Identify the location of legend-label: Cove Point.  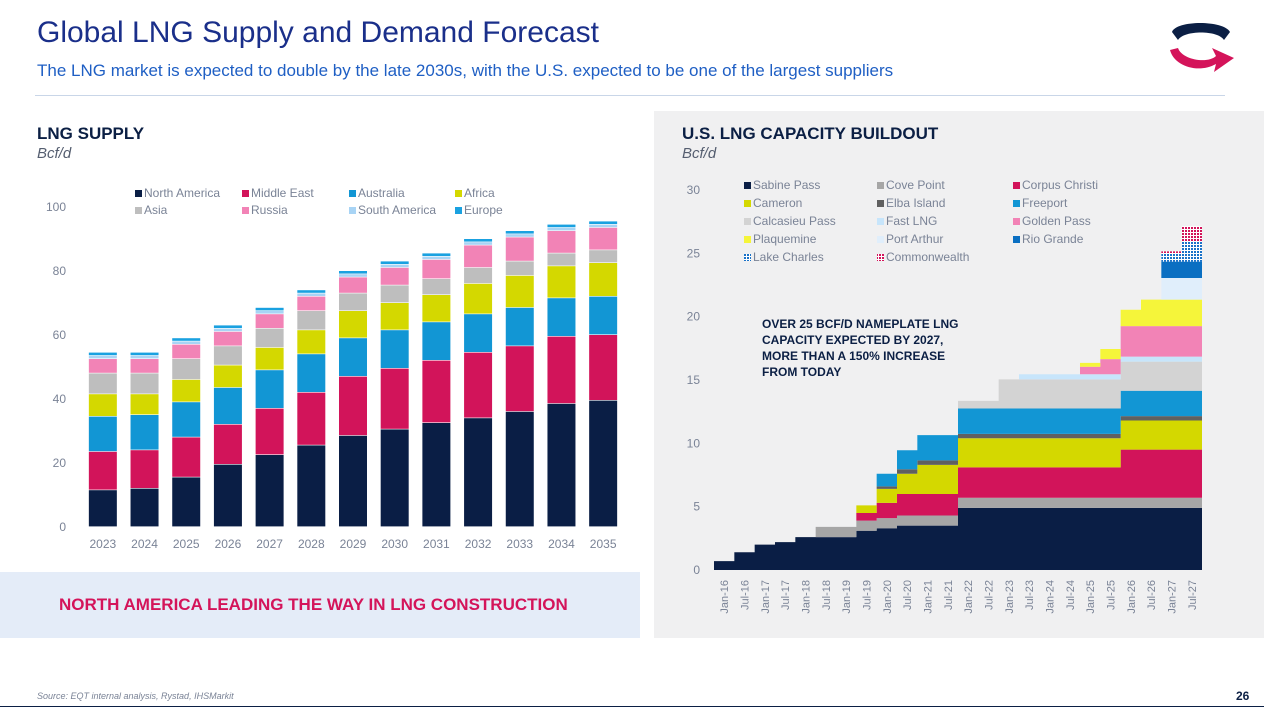
(915, 185).